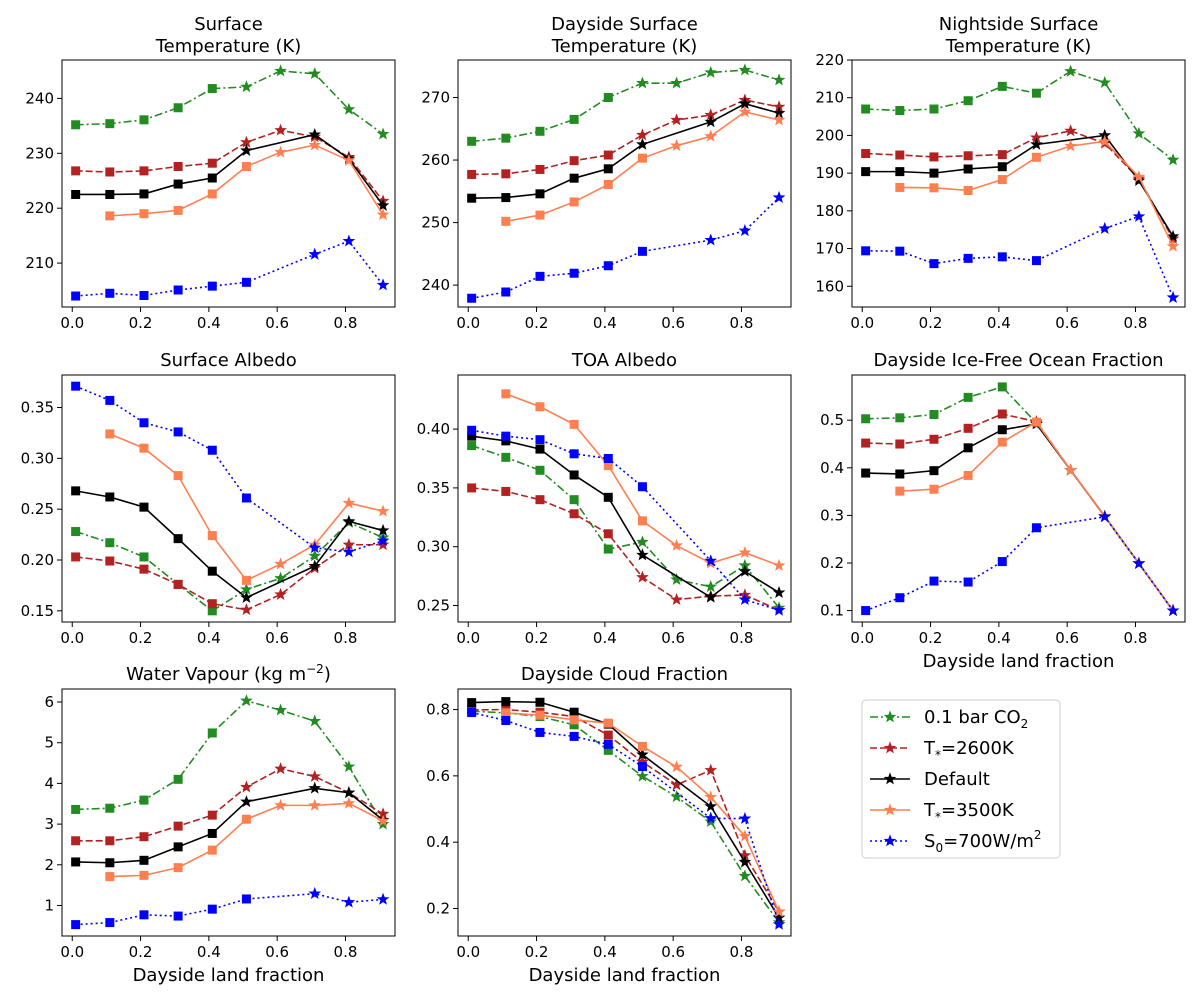 The height and width of the screenshot is (1004, 1200). Describe the element at coordinates (438, 842) in the screenshot. I see `y-tick-label: 0.4` at that location.